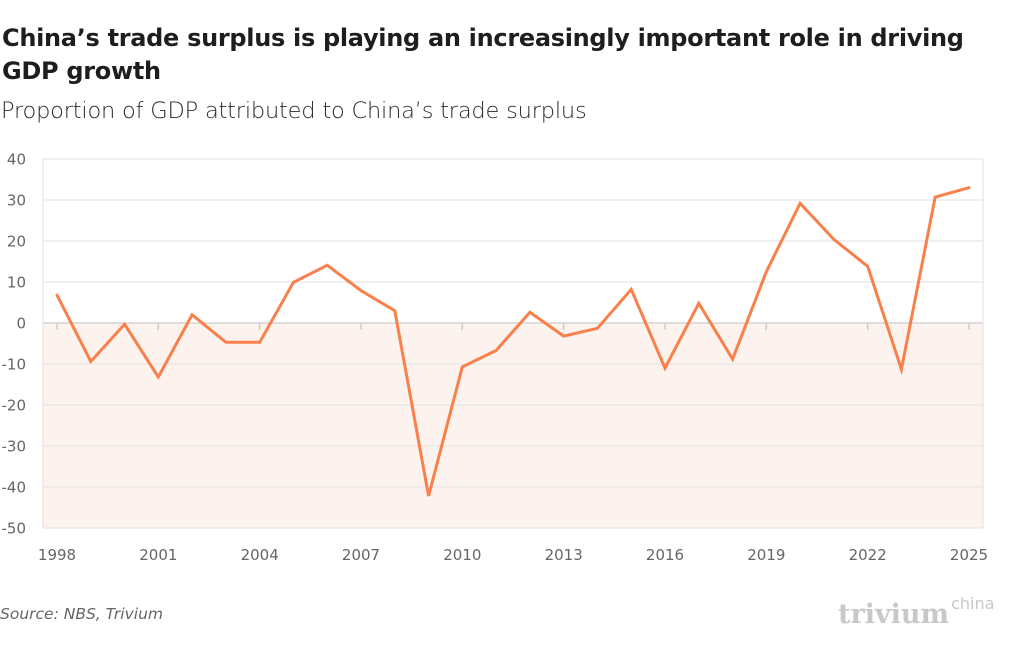 This screenshot has height=658, width=1024. I want to click on logo-wordmark: trivium, so click(894, 614).